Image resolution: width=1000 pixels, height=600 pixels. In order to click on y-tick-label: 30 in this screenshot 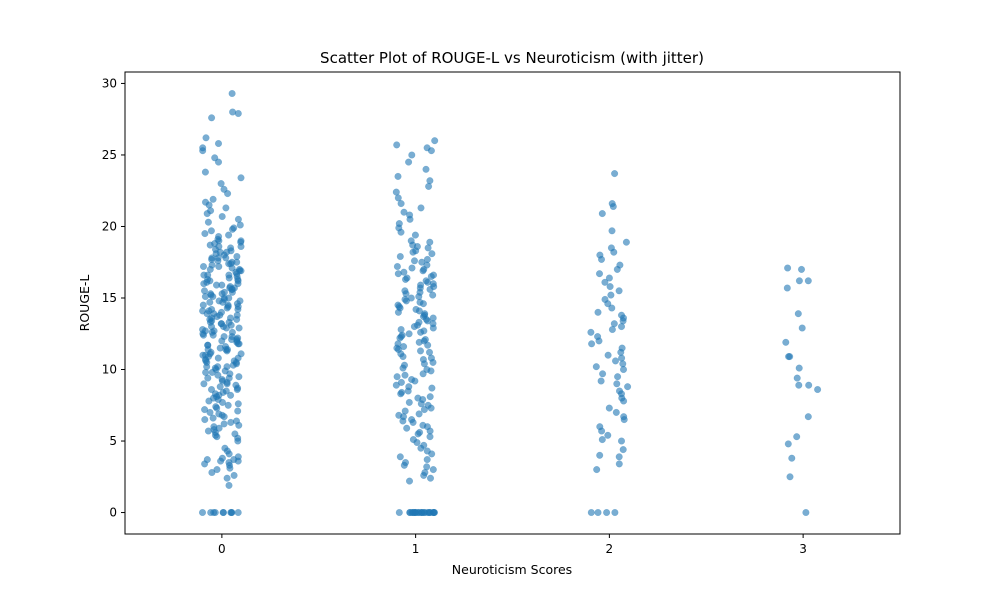, I will do `click(109, 83)`.